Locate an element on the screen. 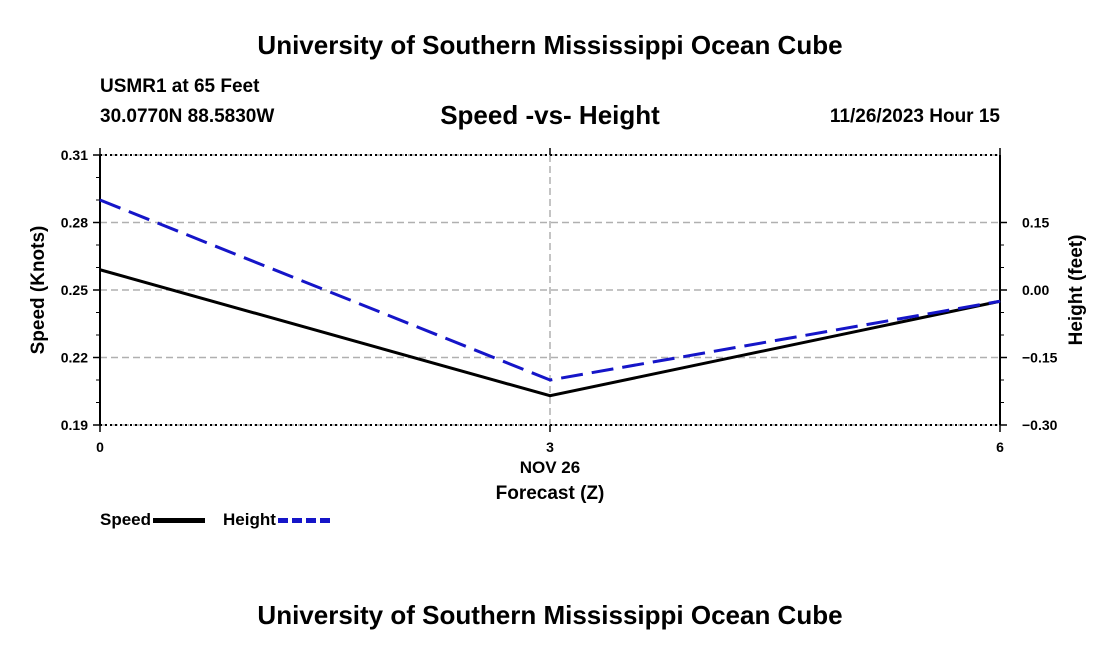  y-tick-label: 0.25 is located at coordinates (74, 290).